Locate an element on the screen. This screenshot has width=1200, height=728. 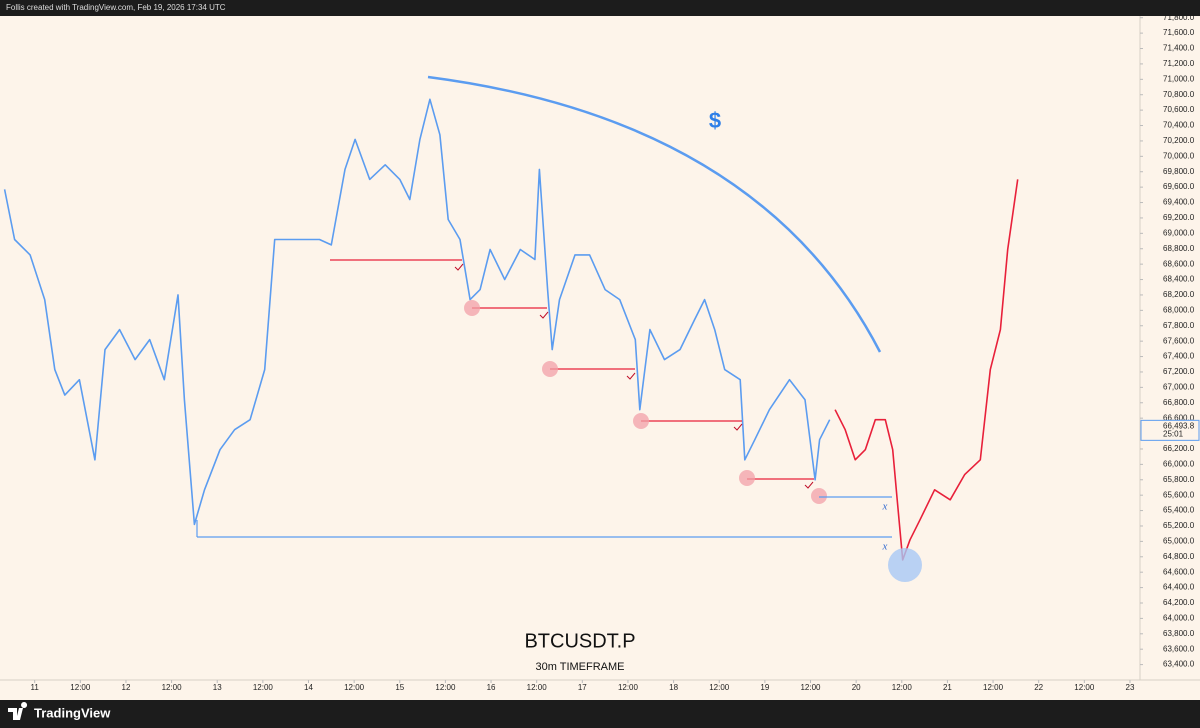
y-tick-label: 70,000.0 is located at coordinates (1179, 155).